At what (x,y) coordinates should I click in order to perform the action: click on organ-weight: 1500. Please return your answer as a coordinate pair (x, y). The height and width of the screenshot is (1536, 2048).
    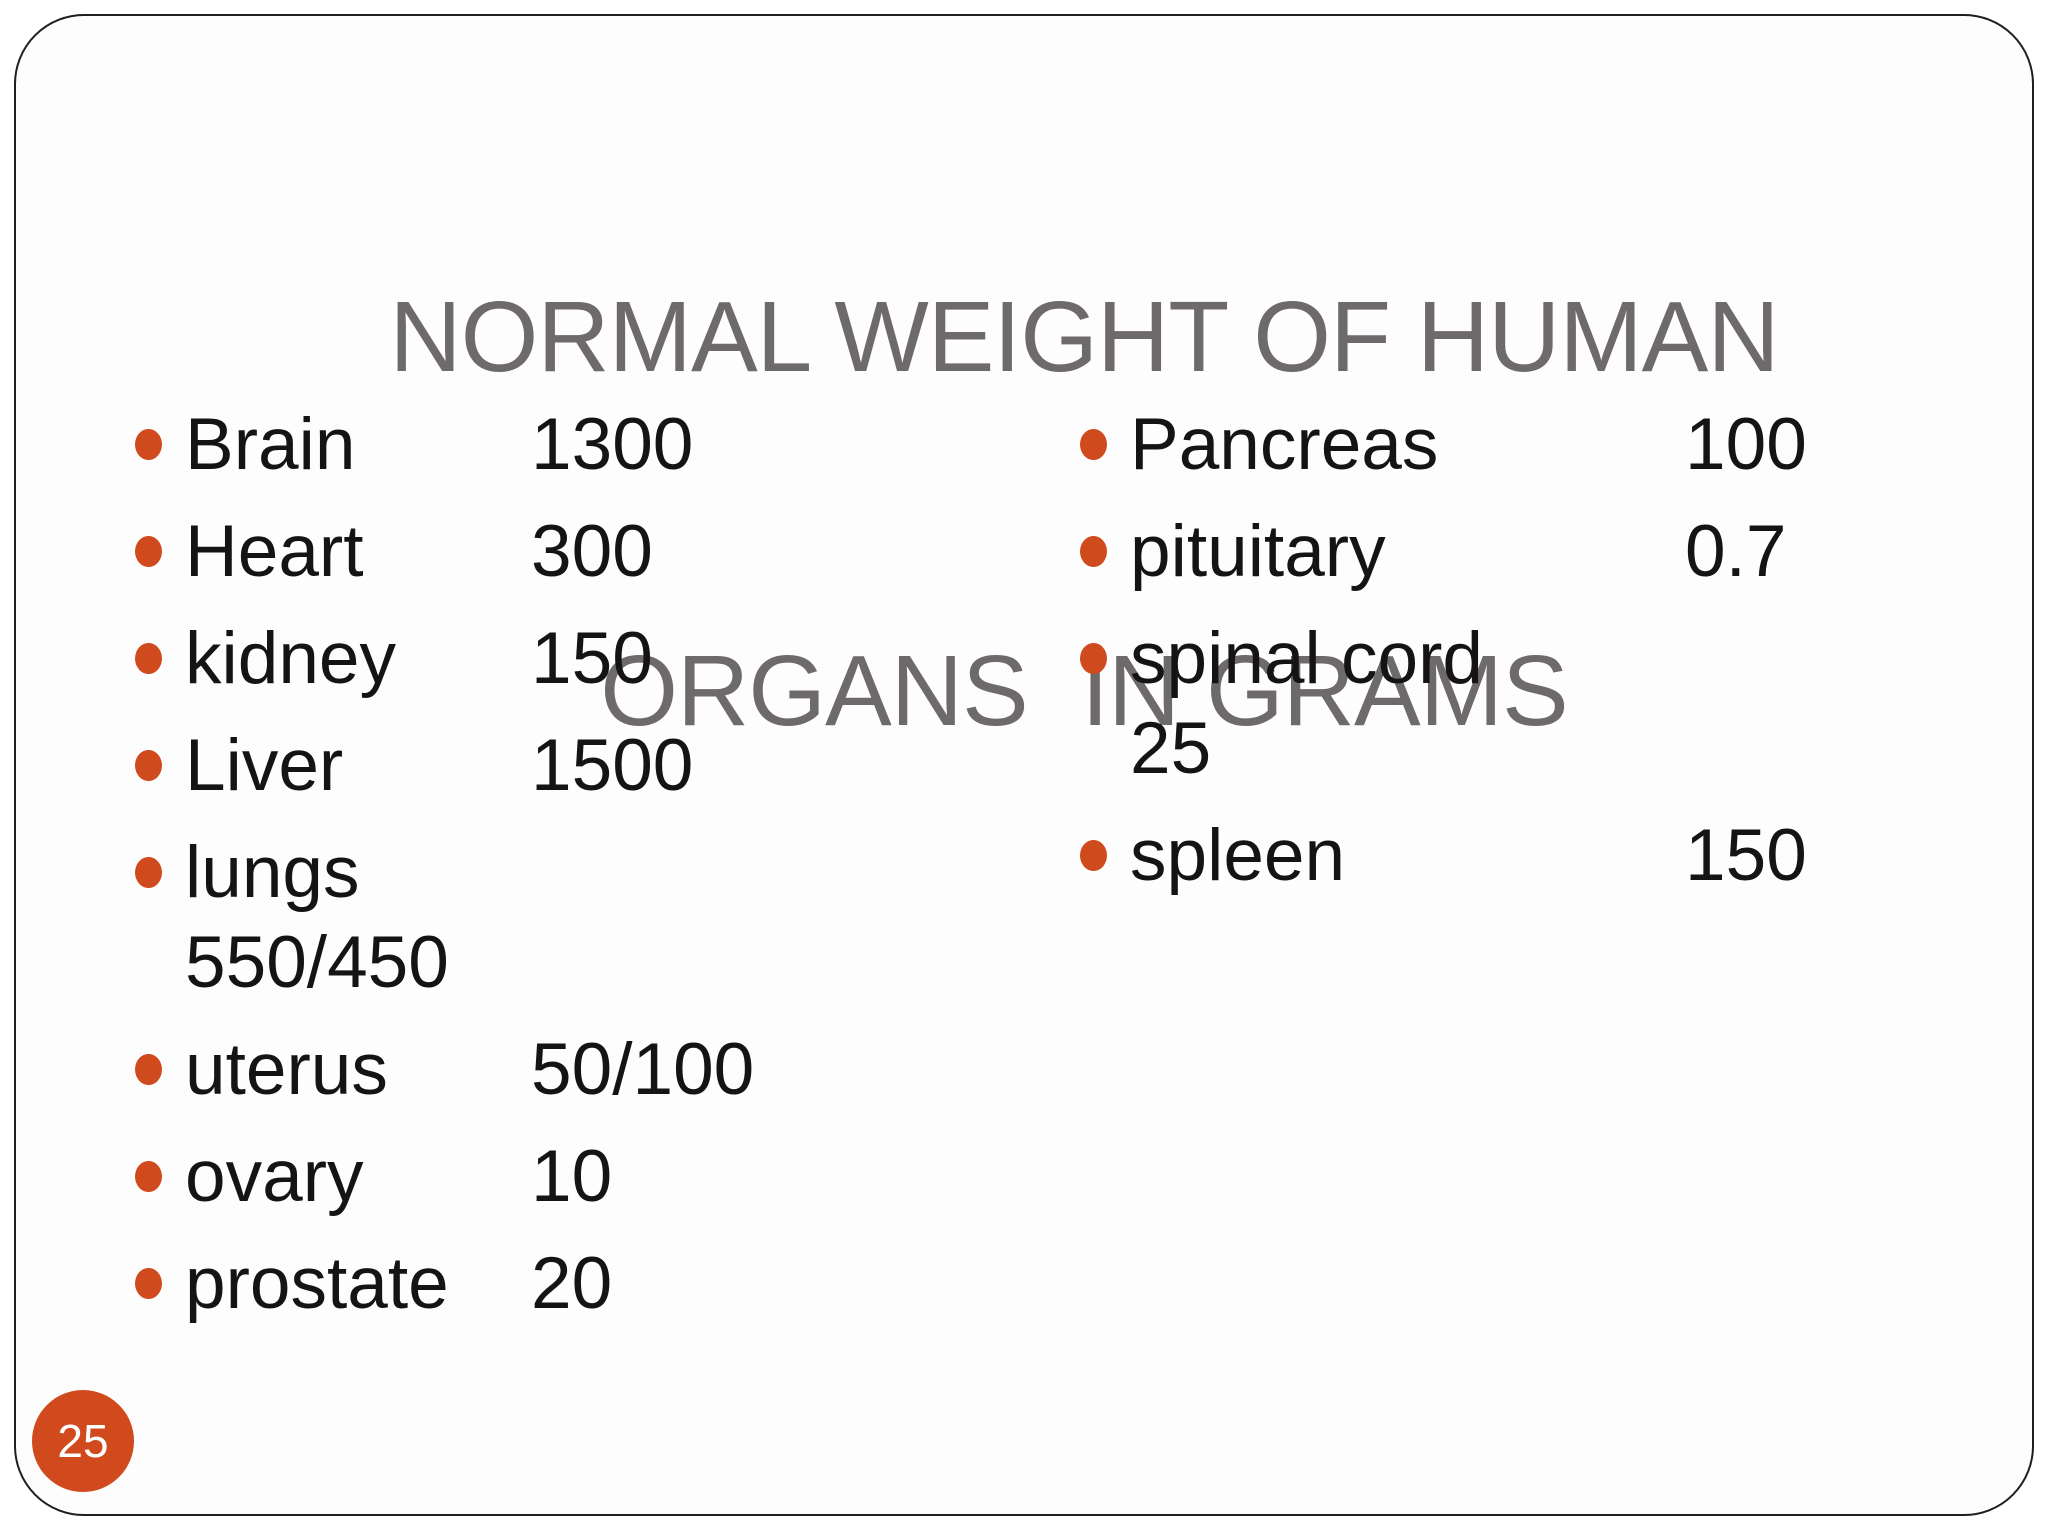
    Looking at the image, I should click on (612, 765).